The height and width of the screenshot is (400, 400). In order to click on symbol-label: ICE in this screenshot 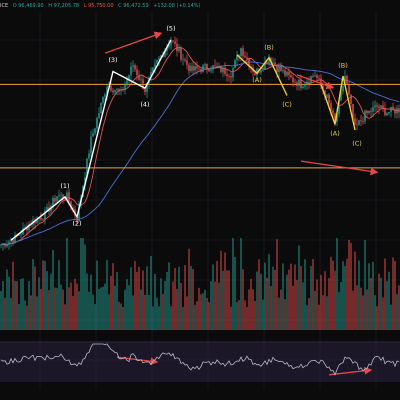, I will do `click(4, 6)`.